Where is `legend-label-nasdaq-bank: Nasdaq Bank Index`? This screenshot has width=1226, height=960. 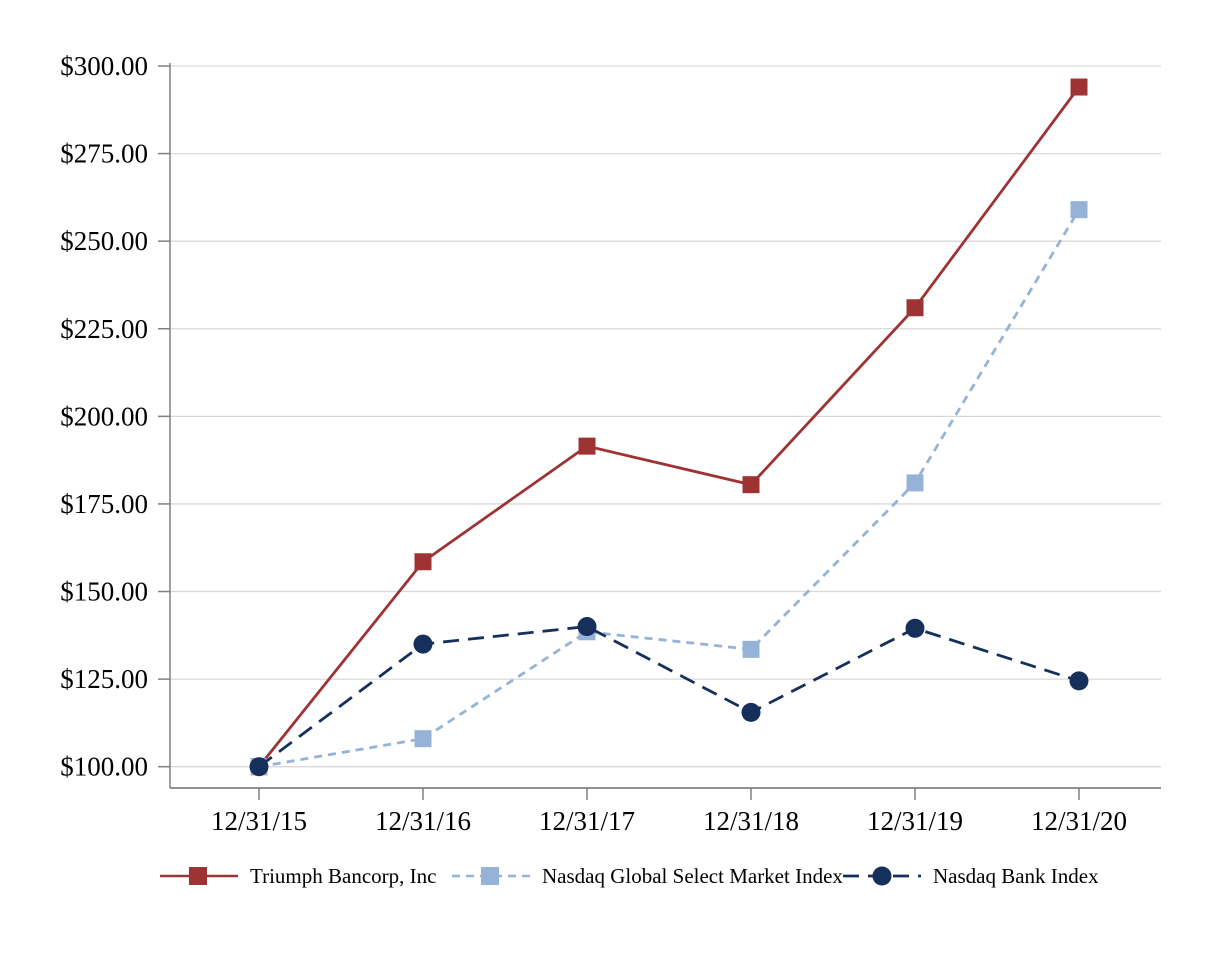
legend-label-nasdaq-bank: Nasdaq Bank Index is located at coordinates (1016, 876).